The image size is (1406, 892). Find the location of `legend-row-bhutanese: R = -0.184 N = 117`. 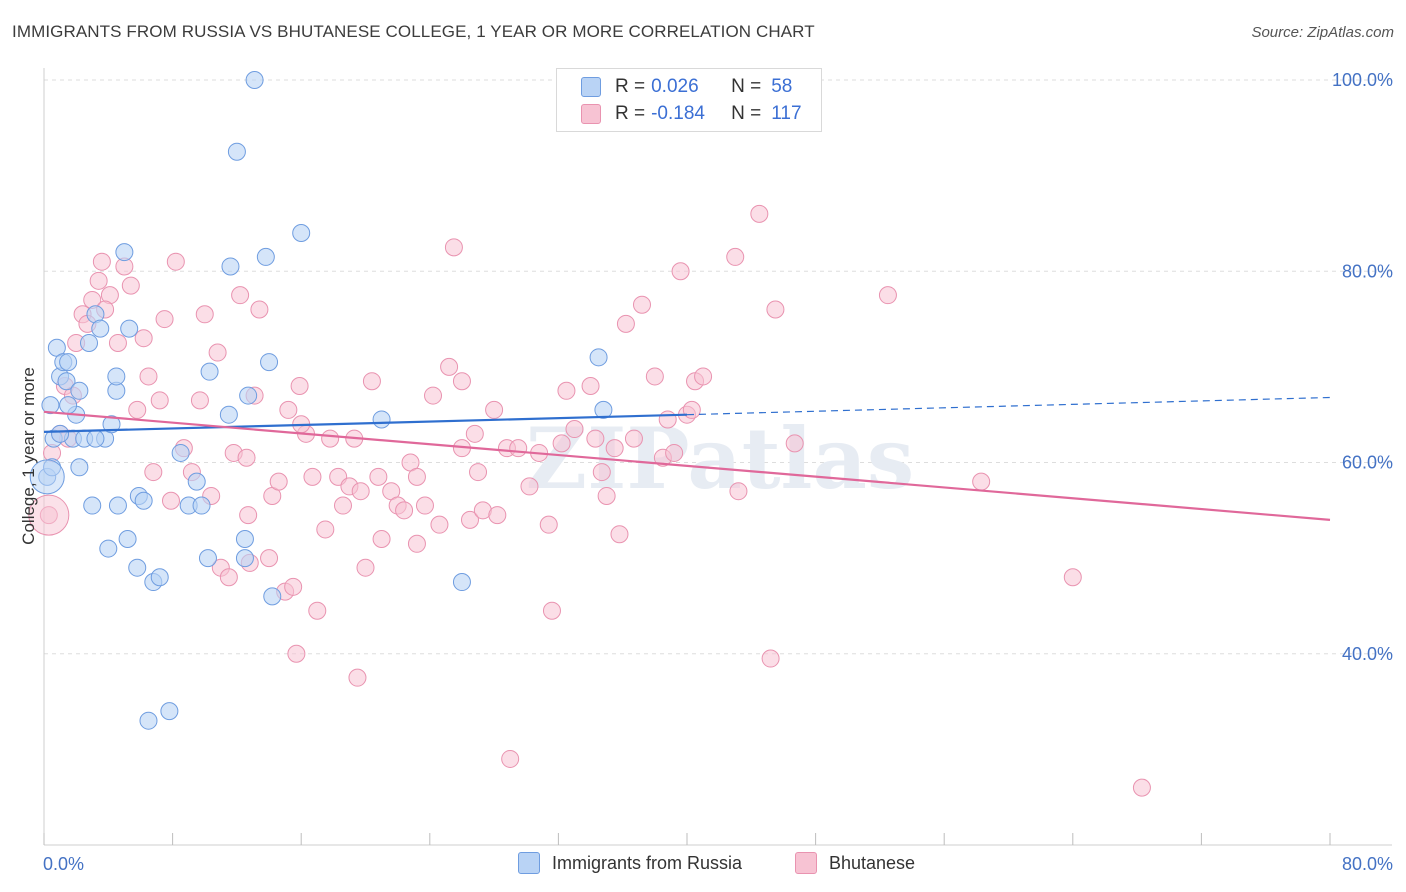

legend-row-bhutanese: R = -0.184 N = 117 is located at coordinates (691, 114).